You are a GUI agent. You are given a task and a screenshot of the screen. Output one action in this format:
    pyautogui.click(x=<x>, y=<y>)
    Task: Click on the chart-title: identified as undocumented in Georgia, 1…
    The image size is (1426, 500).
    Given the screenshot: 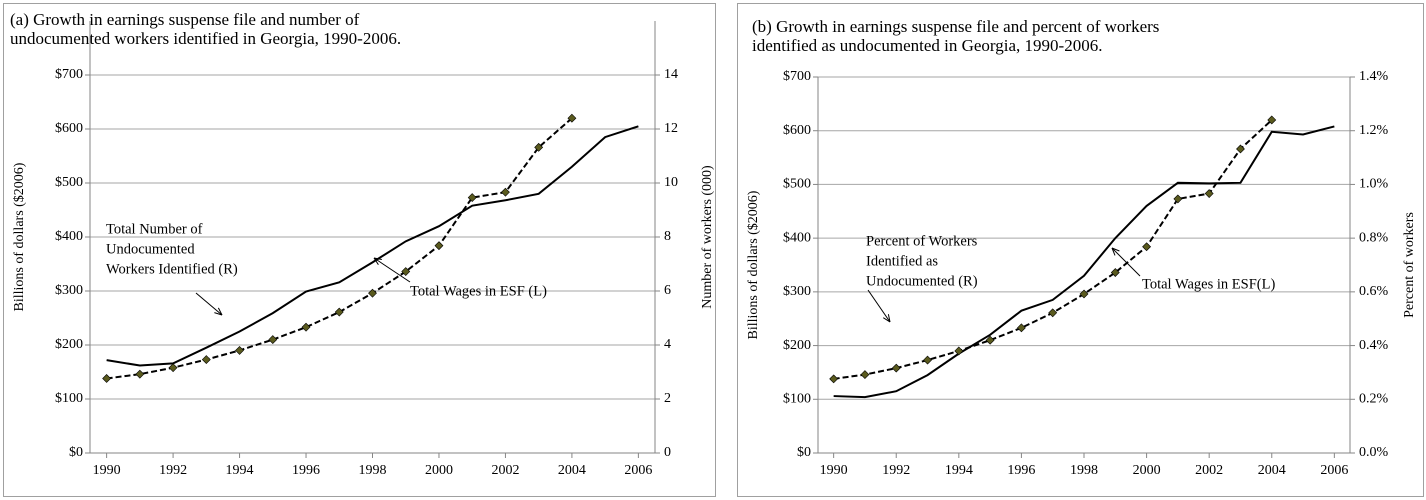 What is the action you would take?
    pyautogui.click(x=927, y=45)
    